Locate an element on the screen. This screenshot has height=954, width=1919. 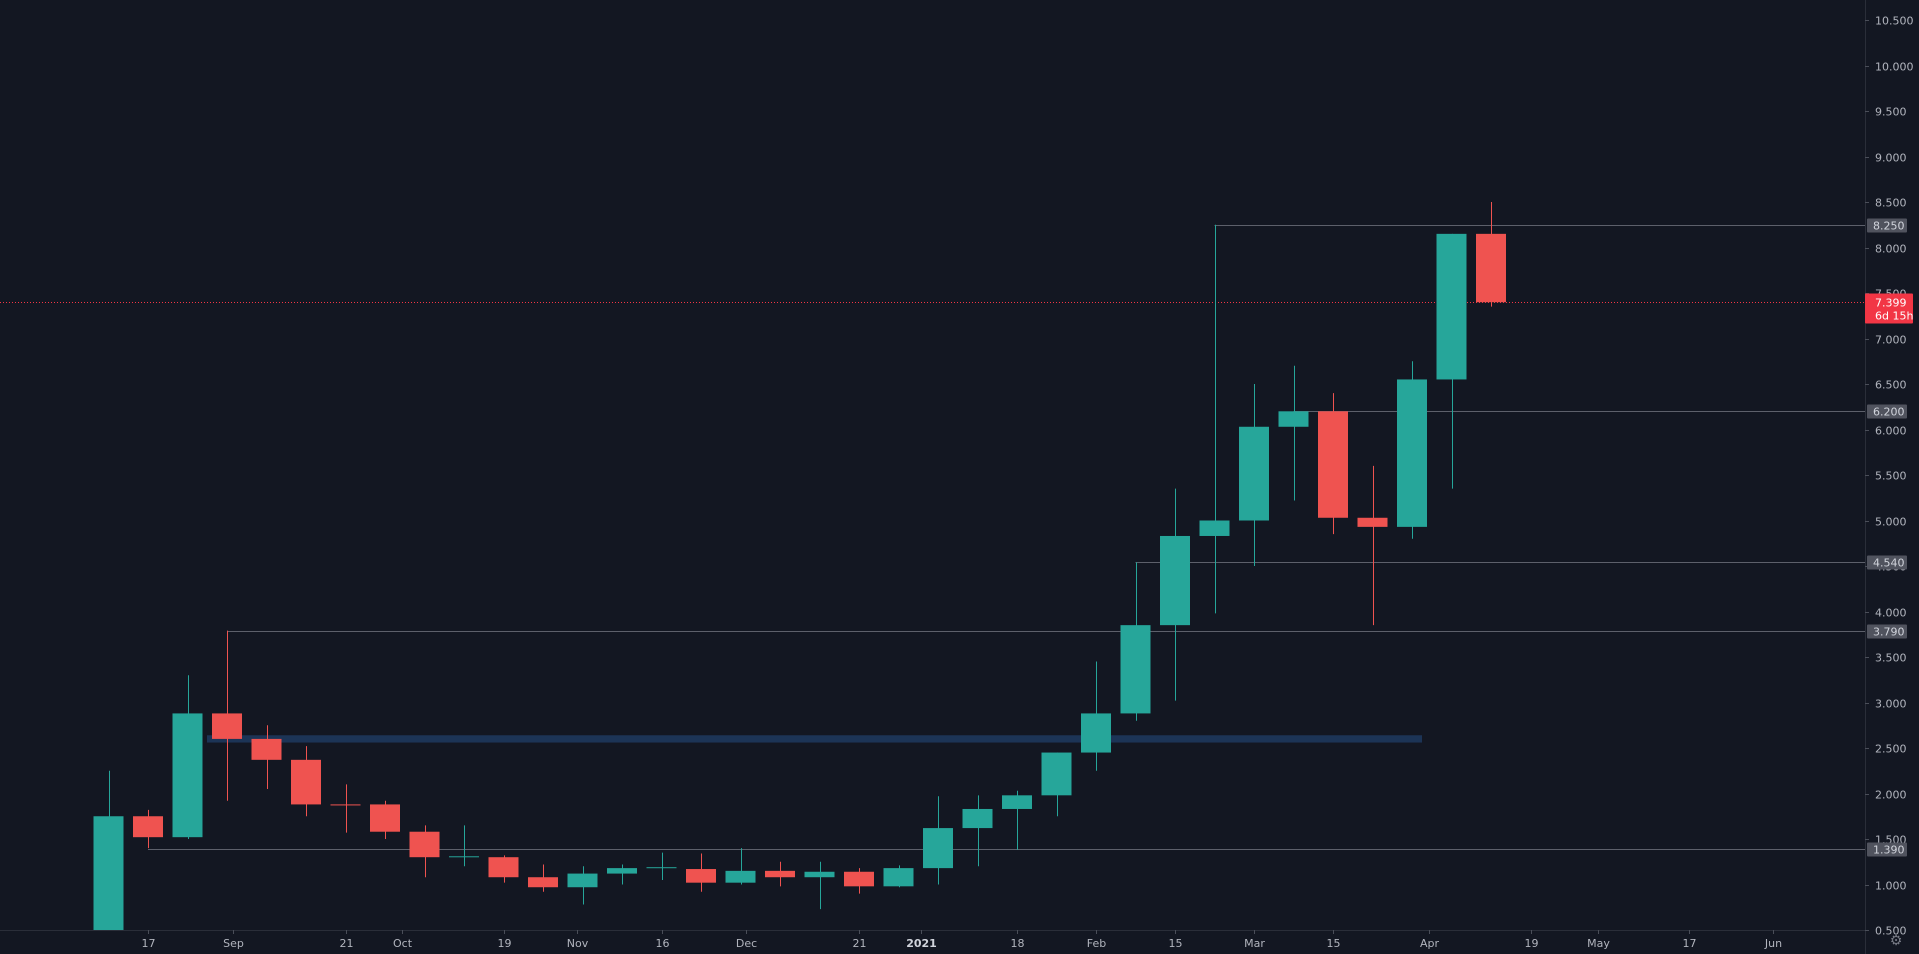
y-tick-label: 10.000 is located at coordinates (1894, 67).